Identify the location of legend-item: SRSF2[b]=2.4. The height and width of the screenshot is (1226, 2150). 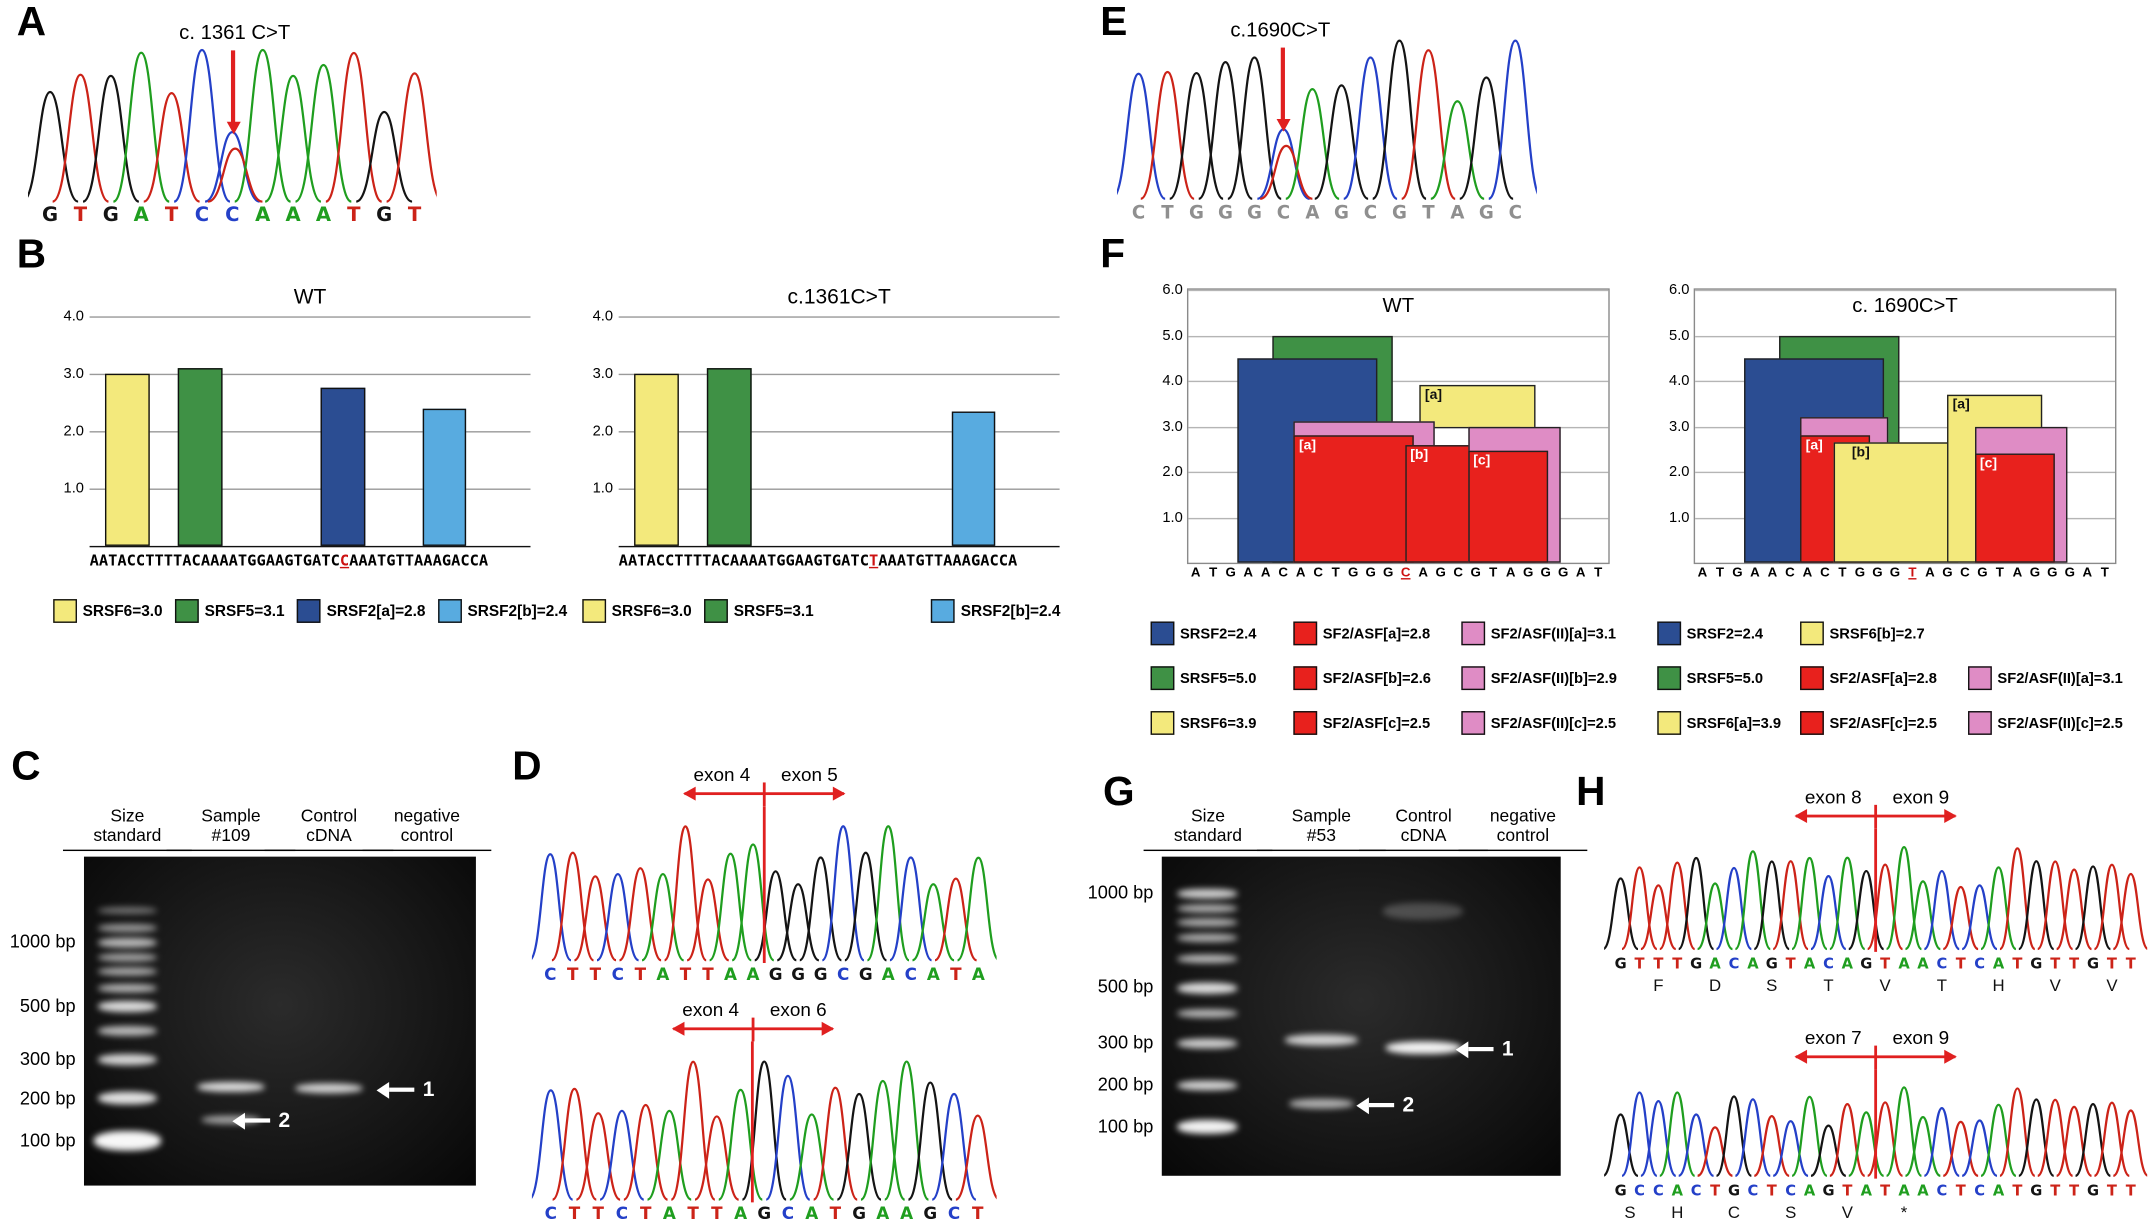
(995, 611).